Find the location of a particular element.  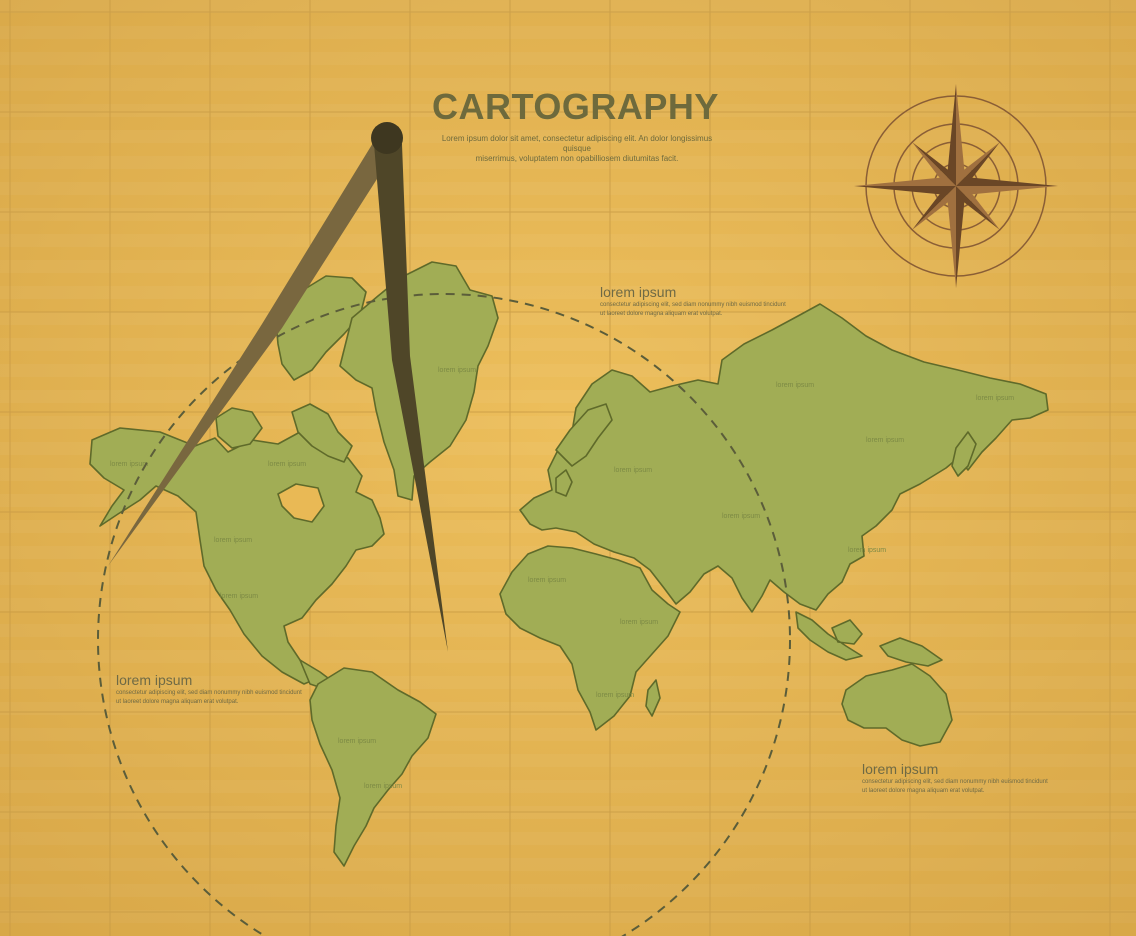

map-label-mexico: lorem ipsum is located at coordinates (239, 596).